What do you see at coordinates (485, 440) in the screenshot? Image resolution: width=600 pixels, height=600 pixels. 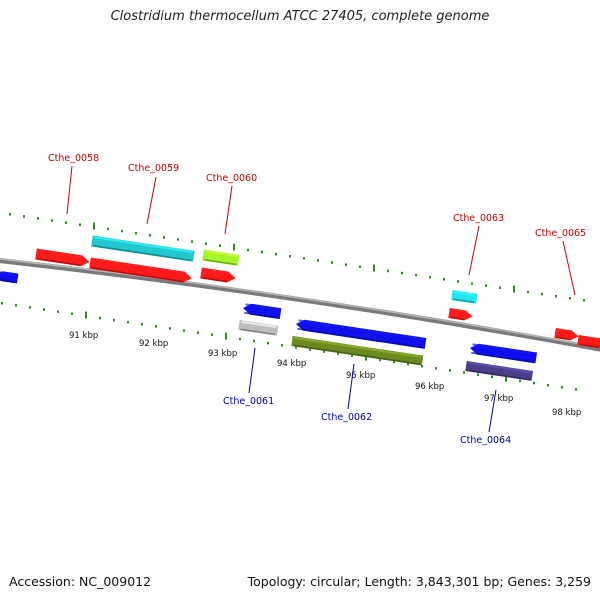 I see `gene-label: Cthe_0064` at bounding box center [485, 440].